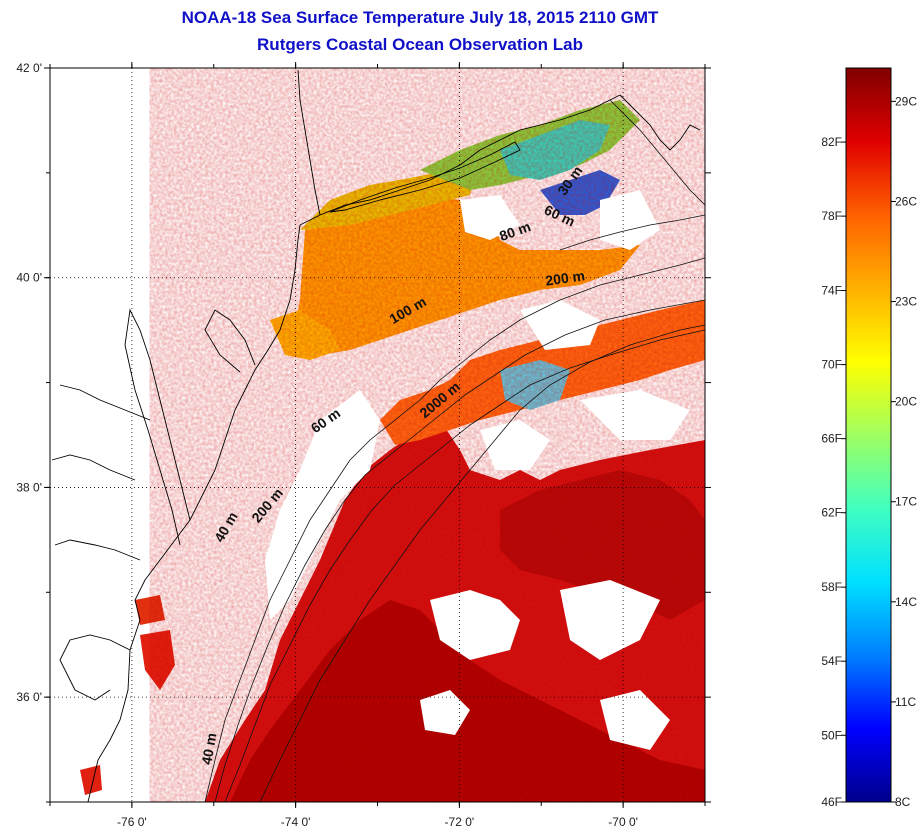  I want to click on colorbar-f-label-8: 78F, so click(831, 216).